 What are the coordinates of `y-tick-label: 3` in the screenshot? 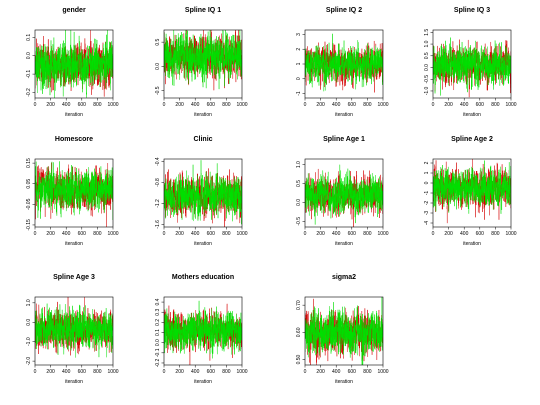 It's located at (299, 34).